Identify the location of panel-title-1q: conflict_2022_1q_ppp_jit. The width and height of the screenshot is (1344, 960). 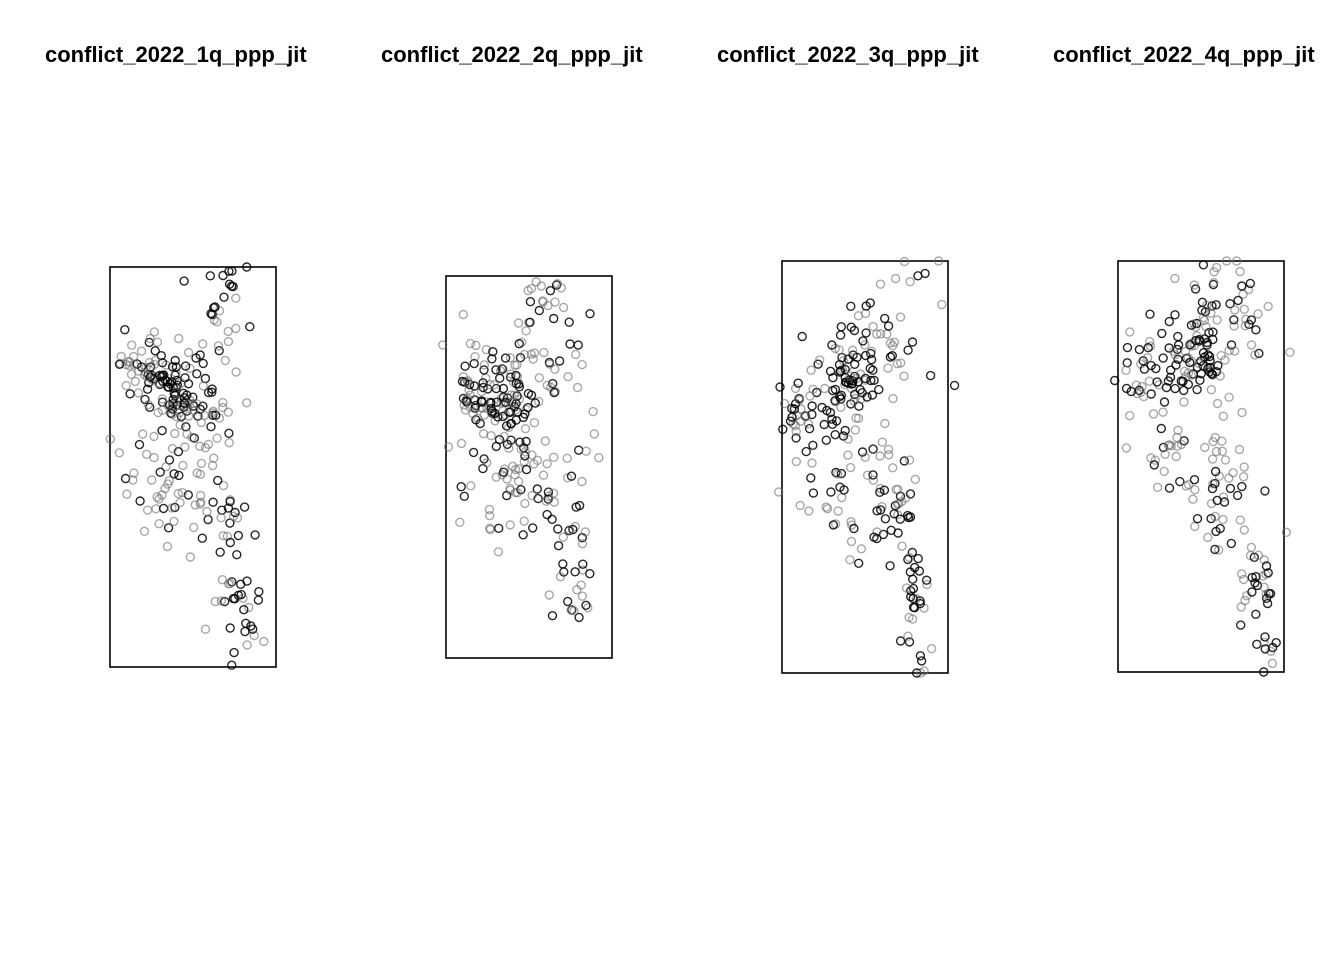
(176, 54).